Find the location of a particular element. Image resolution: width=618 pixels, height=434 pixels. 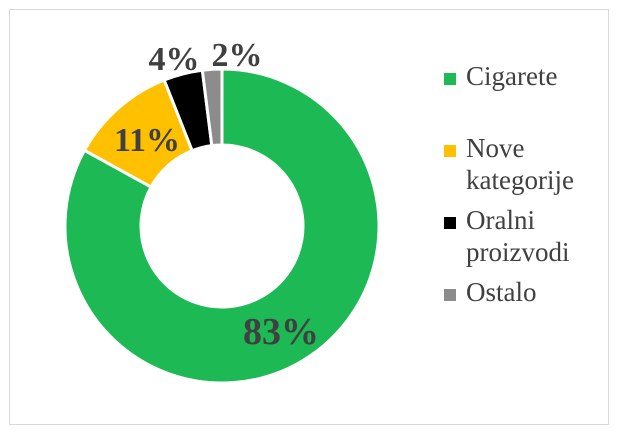

legend-label: Oralni proizvodi is located at coordinates (518, 236).